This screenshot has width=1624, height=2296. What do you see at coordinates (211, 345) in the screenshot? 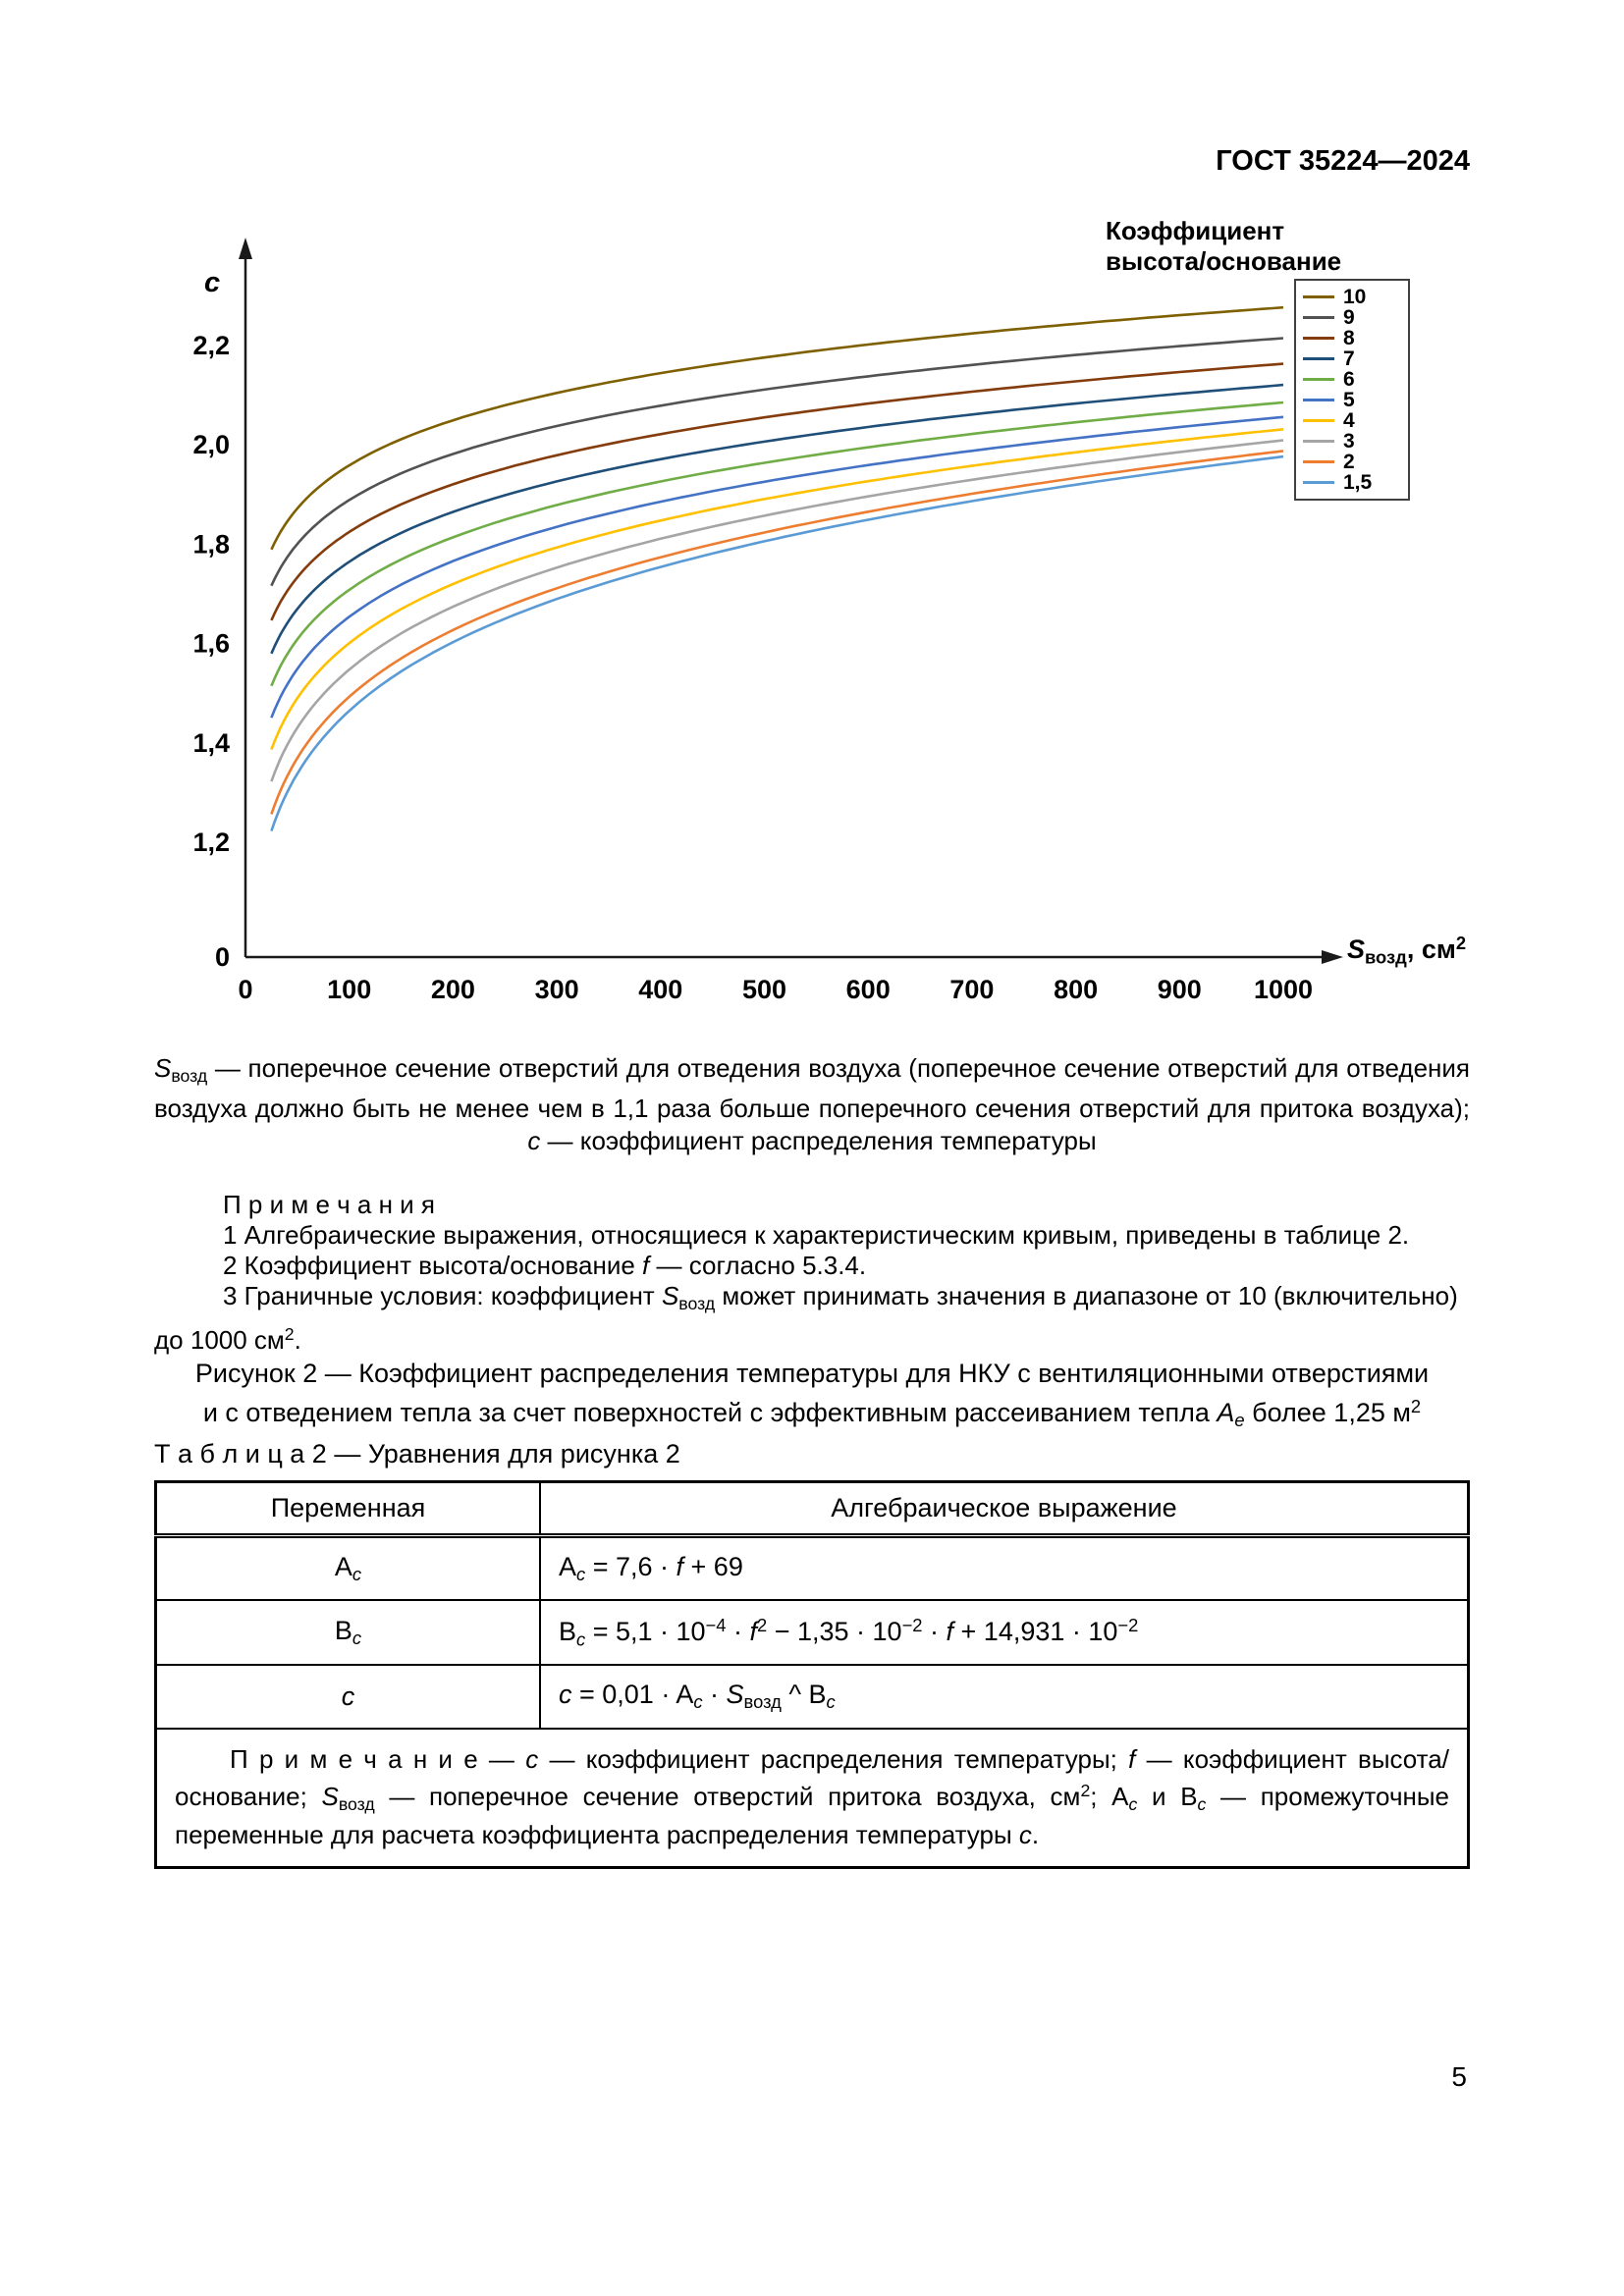
I see `y-tick-label: 2,2` at bounding box center [211, 345].